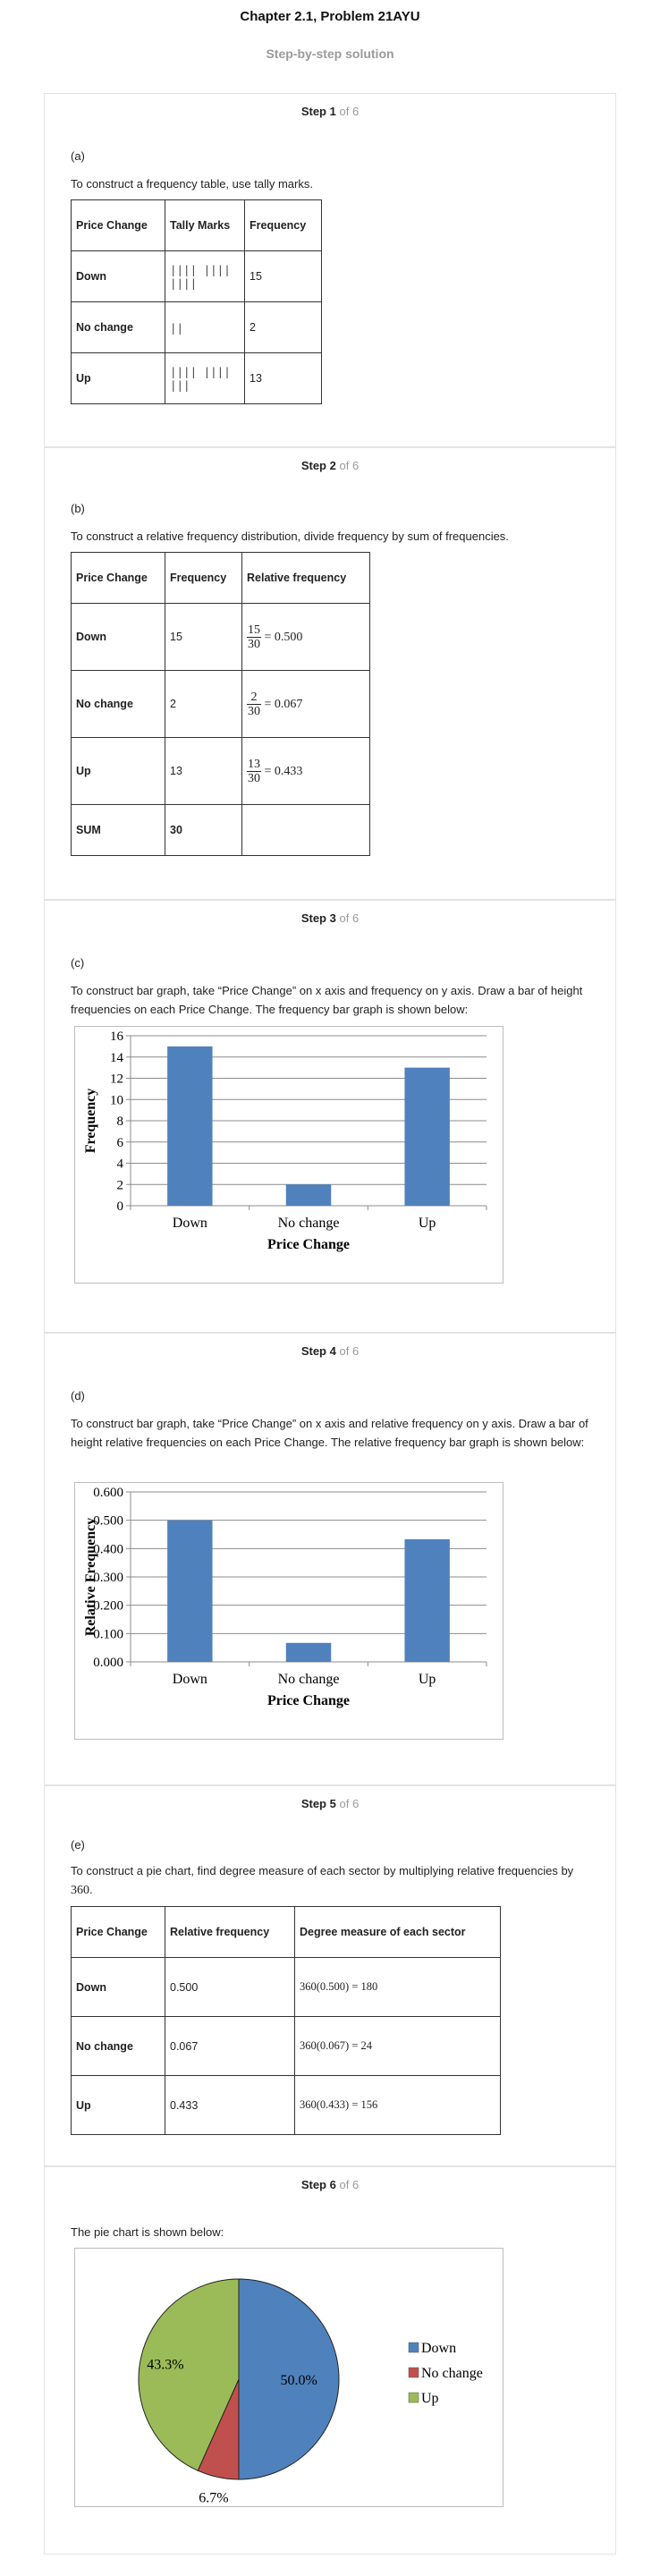 This screenshot has height=2576, width=660. What do you see at coordinates (90, 1121) in the screenshot?
I see `y-axis-title: Frequency` at bounding box center [90, 1121].